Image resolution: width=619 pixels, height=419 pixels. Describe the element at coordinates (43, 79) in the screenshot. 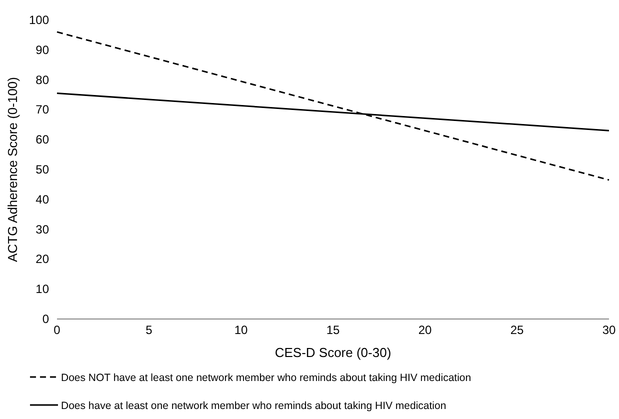

I see `y-tick-label: 80` at that location.